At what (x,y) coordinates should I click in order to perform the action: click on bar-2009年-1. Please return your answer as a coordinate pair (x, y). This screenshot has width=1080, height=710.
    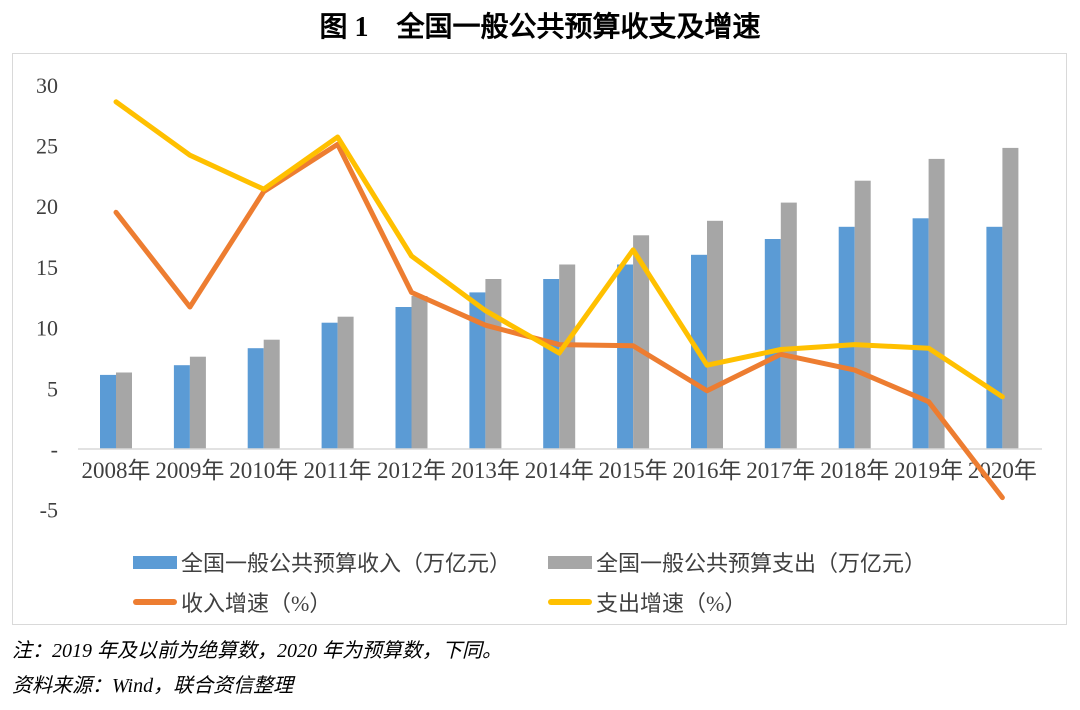
    Looking at the image, I should click on (197, 402).